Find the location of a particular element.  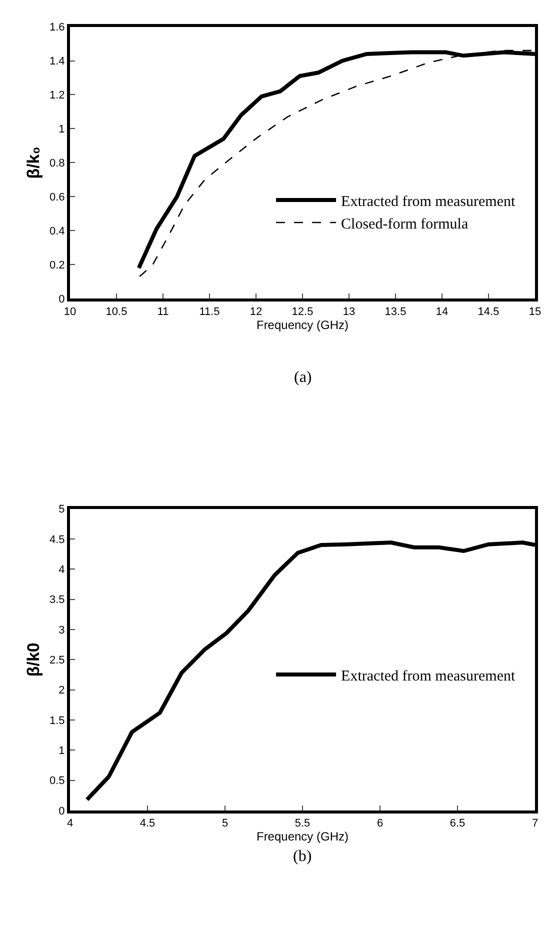

x-tick-label: 7 is located at coordinates (535, 824).